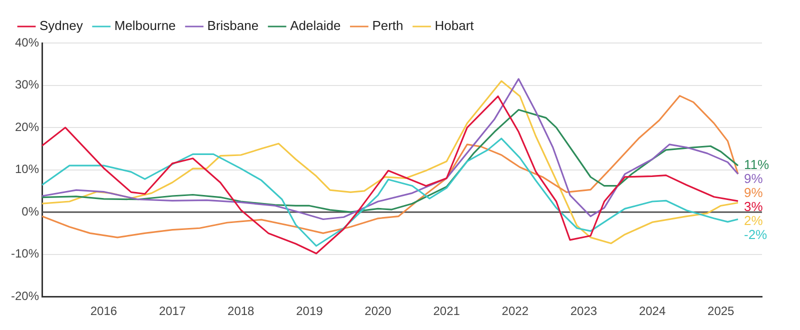 This screenshot has width=800, height=330. I want to click on y-tick-label: -10%, so click(25, 253).